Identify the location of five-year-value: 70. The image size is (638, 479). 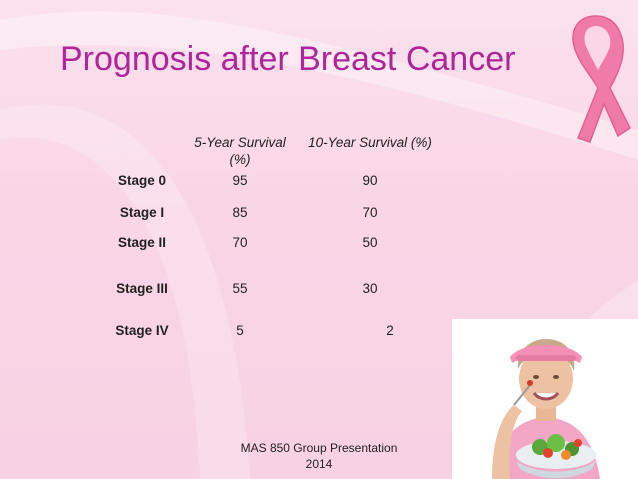
(240, 242).